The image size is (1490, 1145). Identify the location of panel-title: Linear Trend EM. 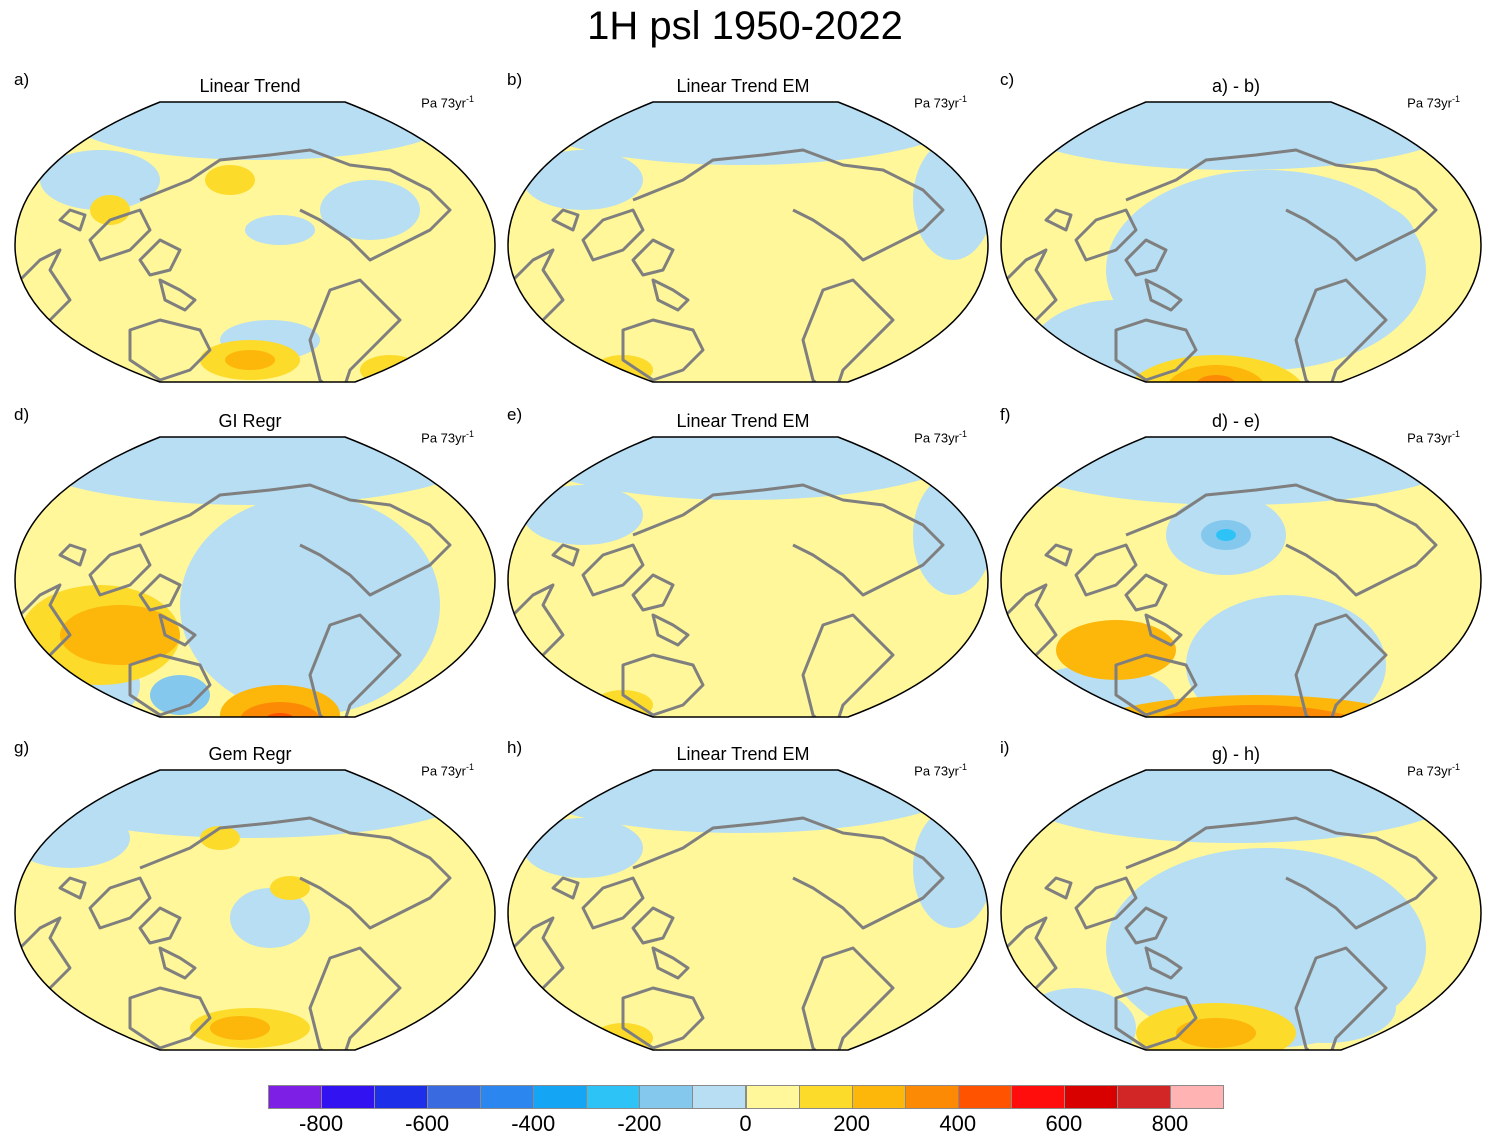
(743, 754).